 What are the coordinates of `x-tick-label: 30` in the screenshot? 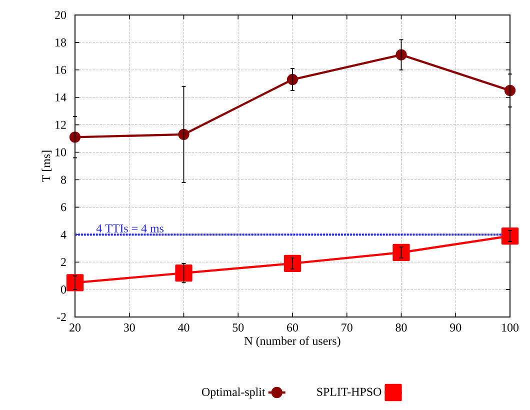 It's located at (129, 328).